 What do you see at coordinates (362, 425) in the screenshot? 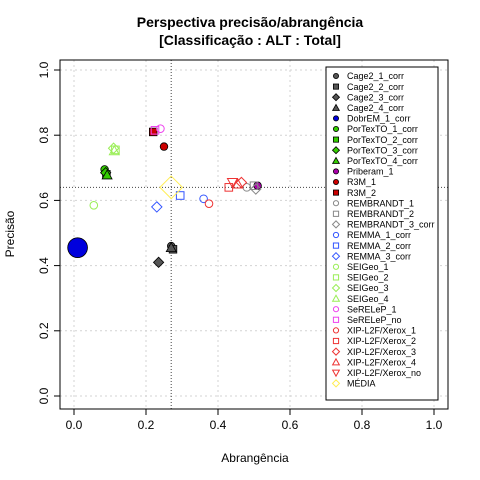
I see `x-tick-label: 0.8` at bounding box center [362, 425].